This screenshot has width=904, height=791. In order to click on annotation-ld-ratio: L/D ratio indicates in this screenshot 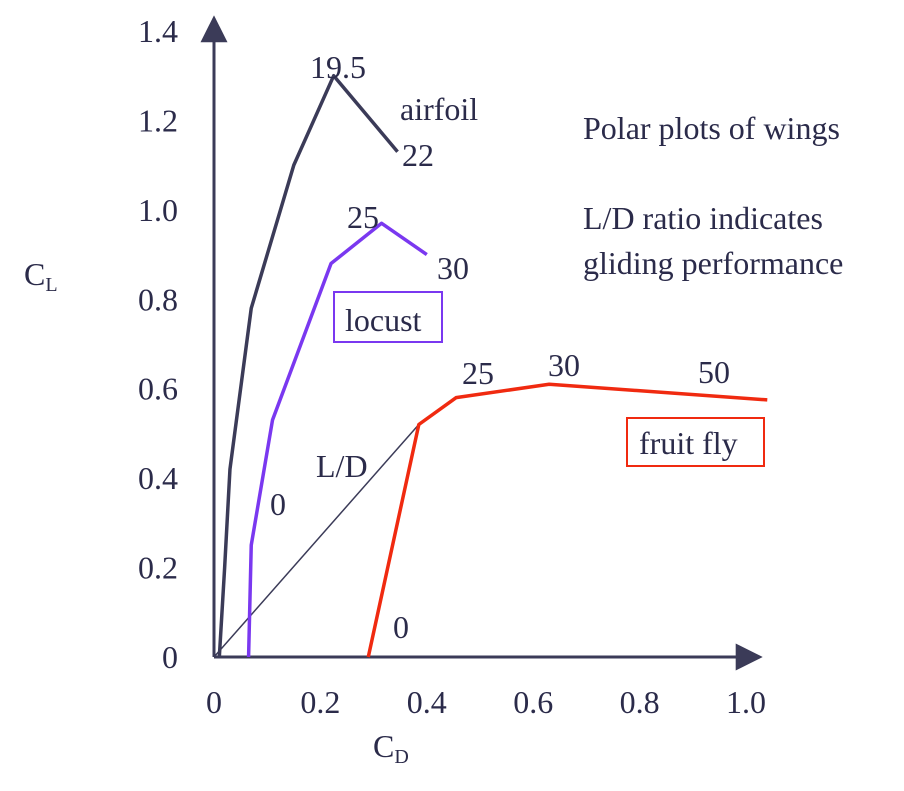, I will do `click(703, 218)`.